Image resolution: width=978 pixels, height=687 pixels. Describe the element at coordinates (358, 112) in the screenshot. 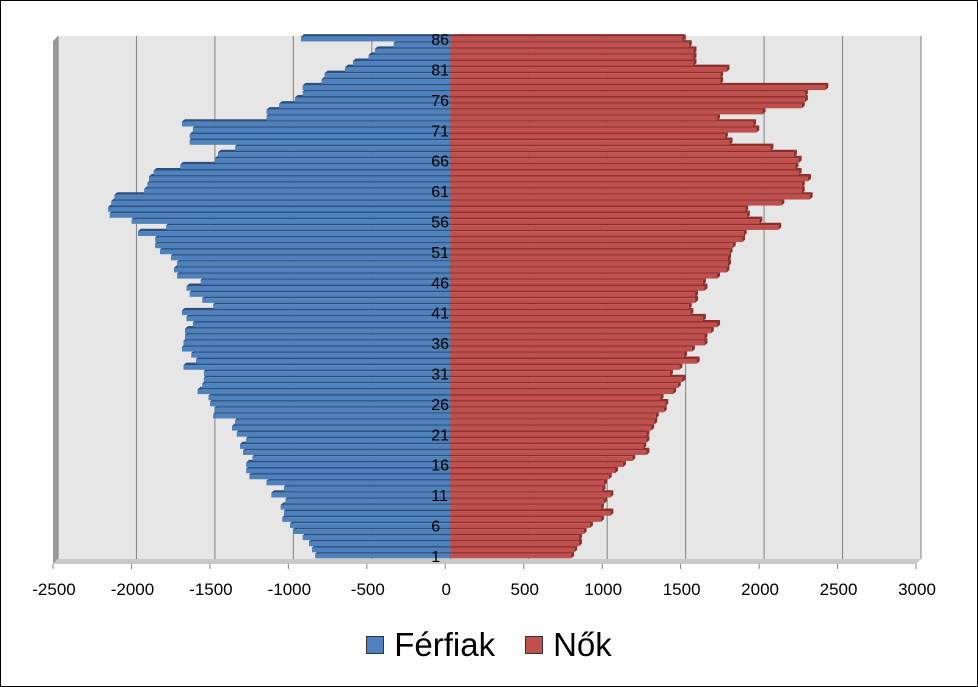

I see `bar-ferfiak-age-74-face` at that location.